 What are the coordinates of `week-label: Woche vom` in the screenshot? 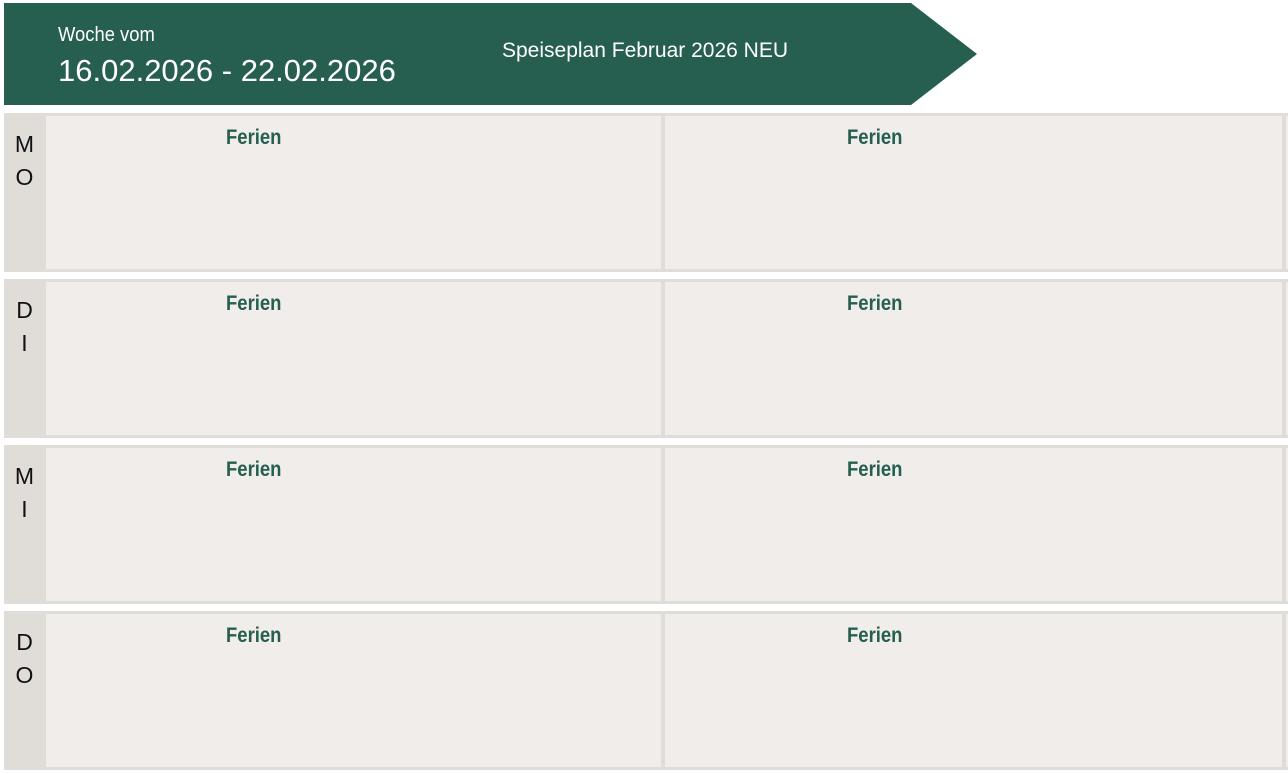 It's located at (106, 35).